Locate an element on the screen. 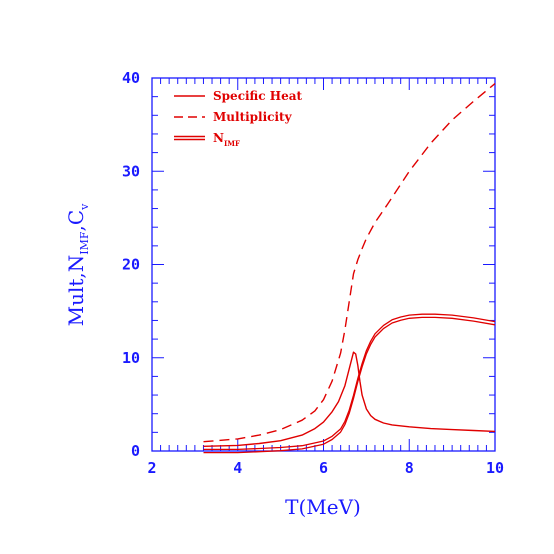 The height and width of the screenshot is (554, 554). y-tick-label: 40 is located at coordinates (131, 78).